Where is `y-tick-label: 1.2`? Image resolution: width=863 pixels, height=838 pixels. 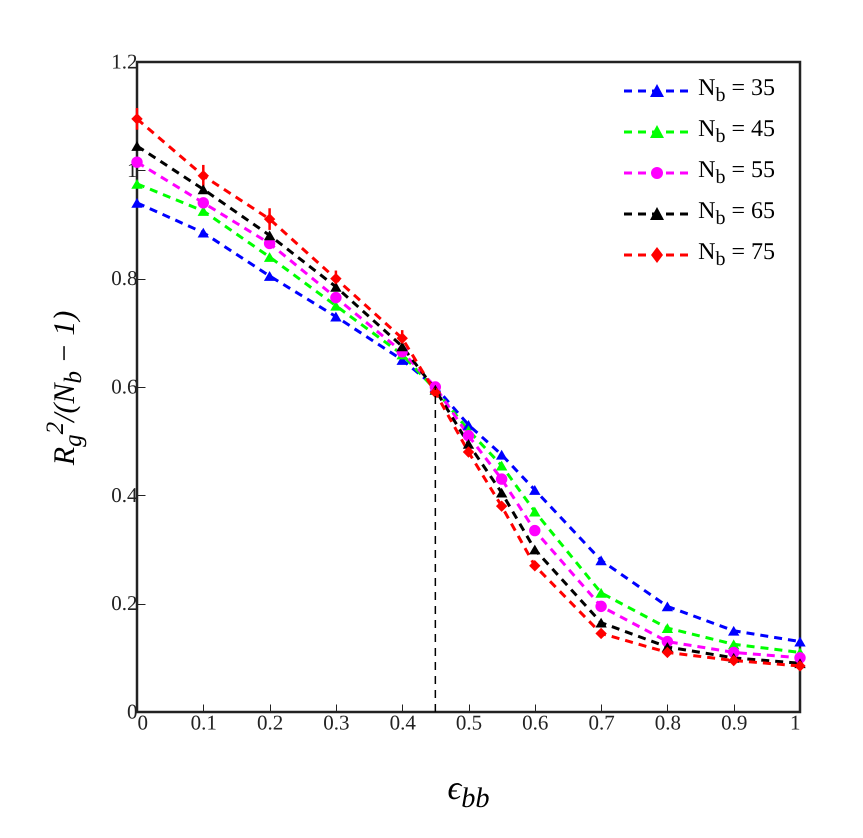 y-tick-label: 1.2 is located at coordinates (124, 62).